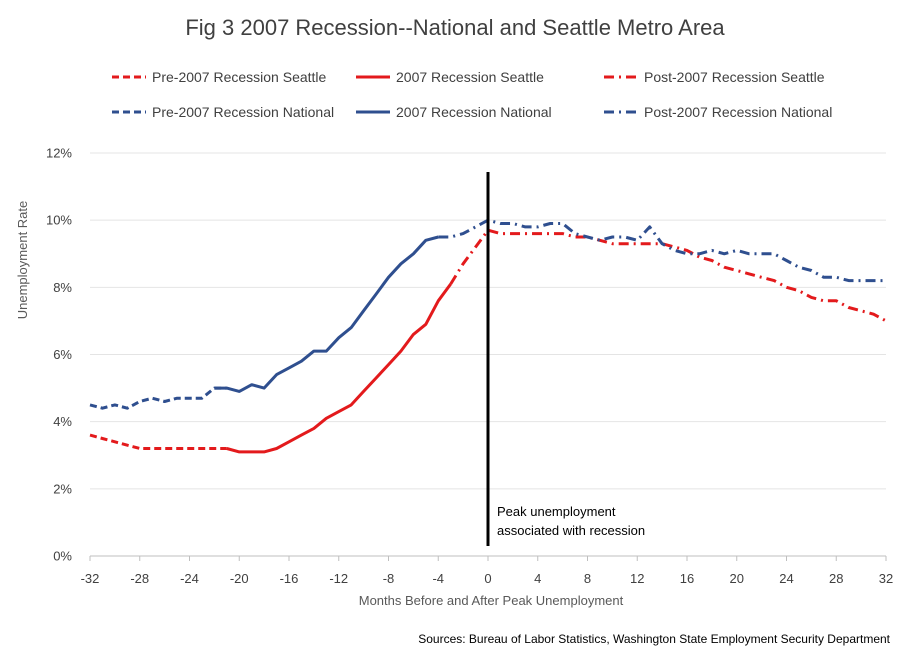 The width and height of the screenshot is (910, 663). Describe the element at coordinates (139, 578) in the screenshot. I see `x-tick-label: -28` at that location.